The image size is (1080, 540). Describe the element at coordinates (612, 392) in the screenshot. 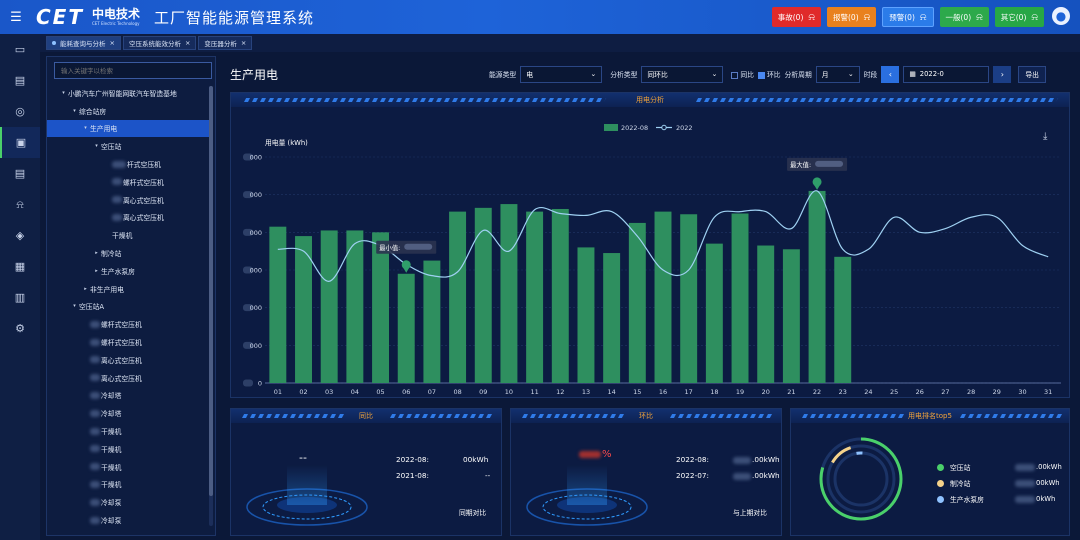

I see `x-tick-label: 14` at that location.